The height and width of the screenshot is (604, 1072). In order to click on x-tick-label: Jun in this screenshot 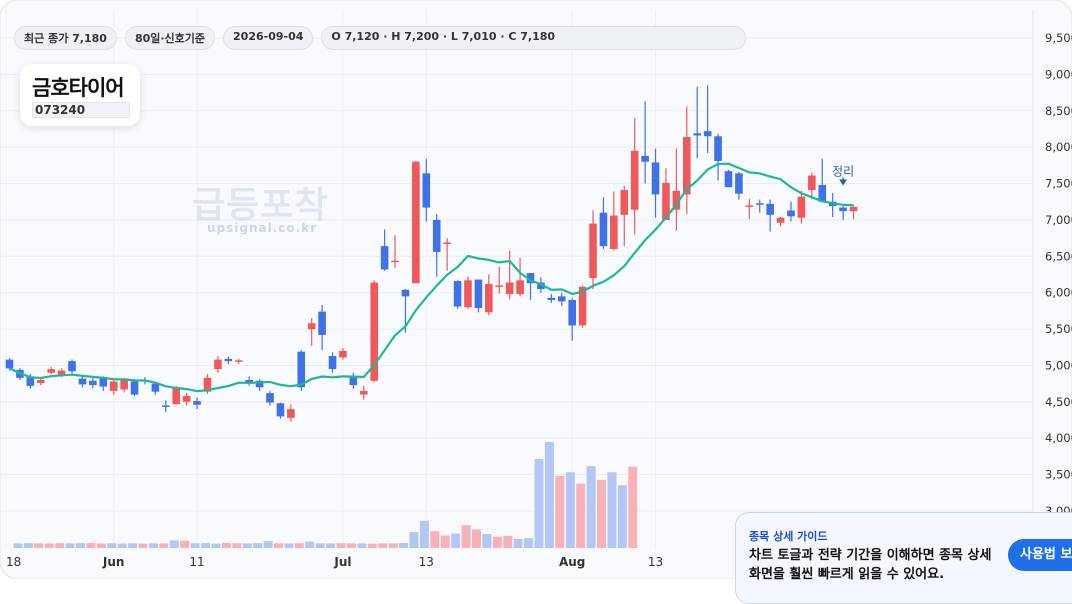, I will do `click(113, 562)`.